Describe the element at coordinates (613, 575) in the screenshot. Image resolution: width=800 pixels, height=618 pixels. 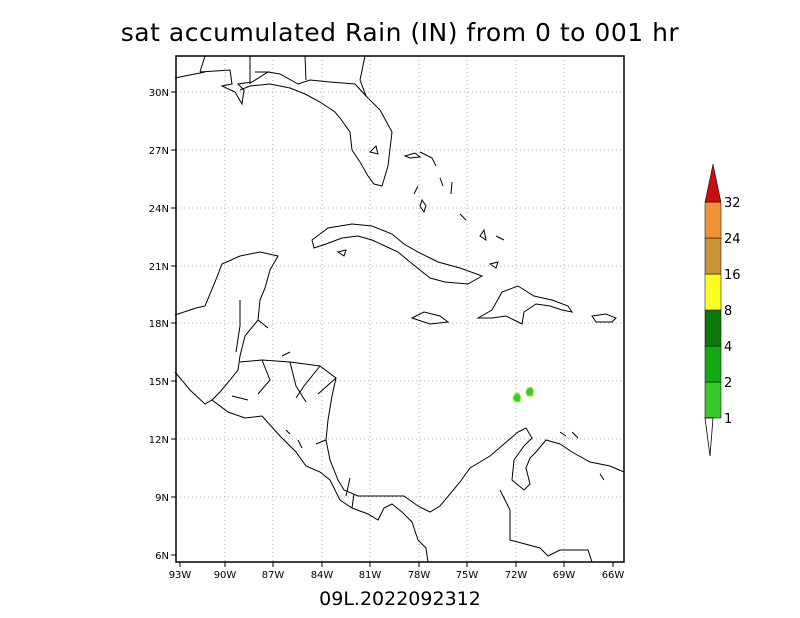
I see `lon-label-66w: 66W` at that location.